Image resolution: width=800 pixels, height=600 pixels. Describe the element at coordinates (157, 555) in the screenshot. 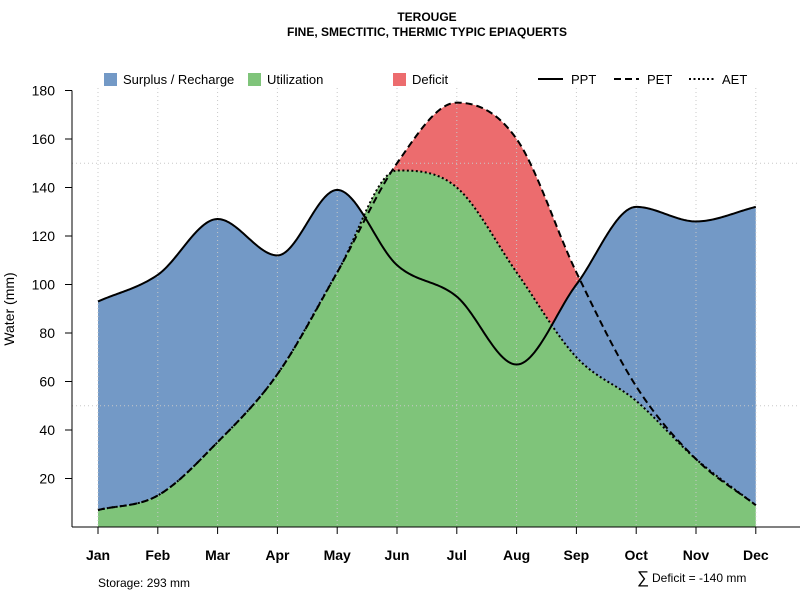

I see `x-tick-label-feb: Feb` at that location.